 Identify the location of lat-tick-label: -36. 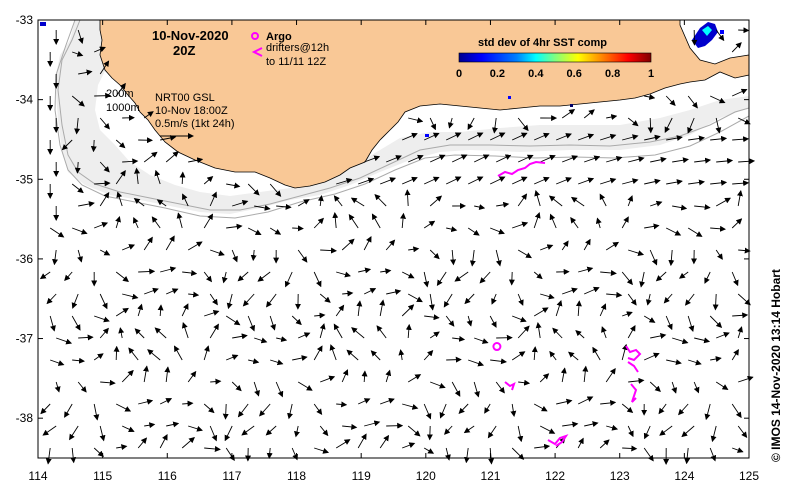
(25, 259).